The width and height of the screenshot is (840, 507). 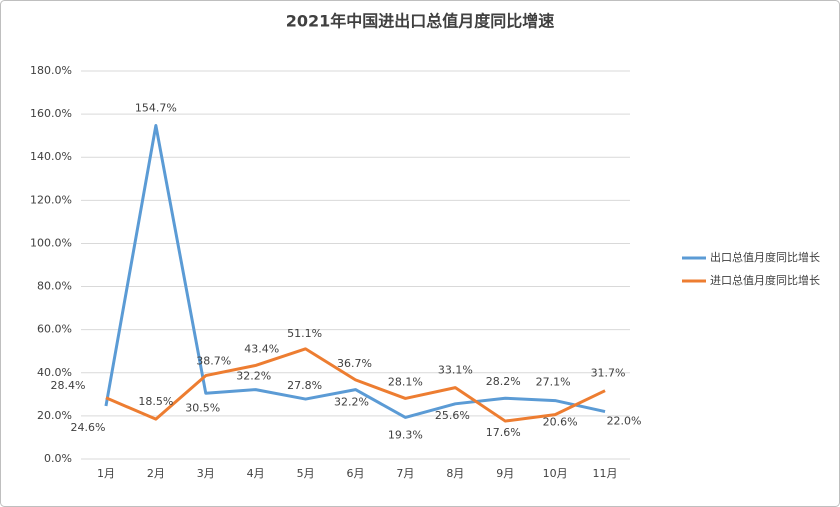 I want to click on y-tick-label: 160.0%, so click(x=51, y=113).